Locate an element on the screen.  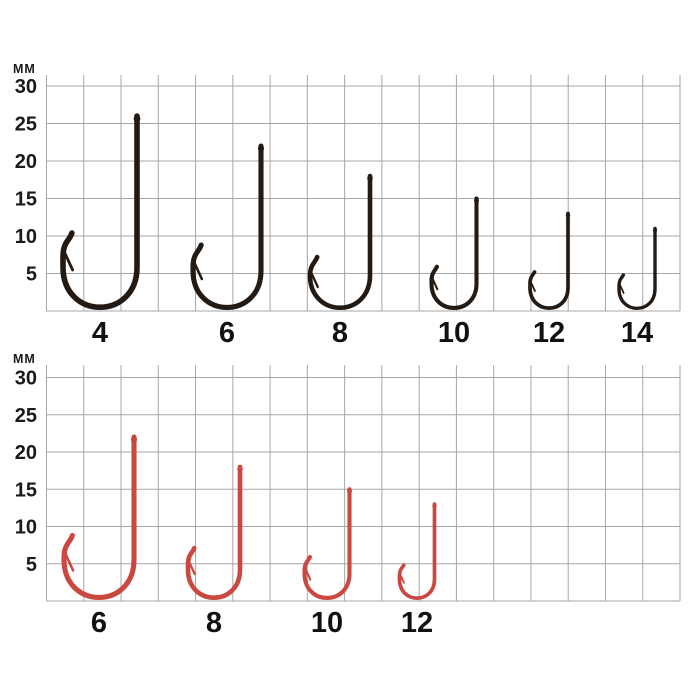
hook-size-12-black-hooks is located at coordinates (549, 260).